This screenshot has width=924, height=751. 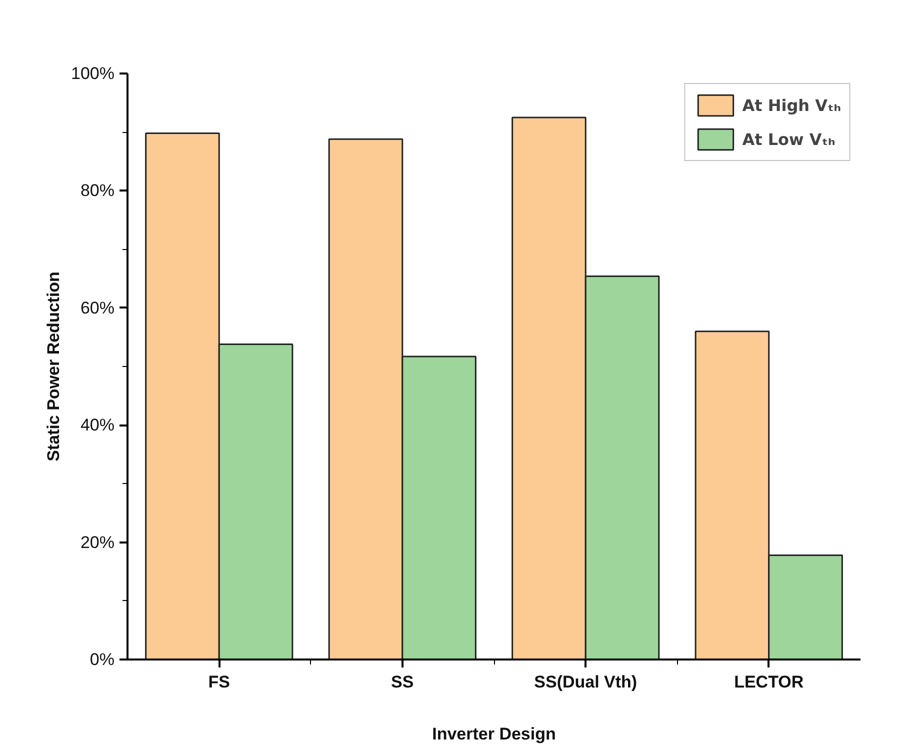 I want to click on y-tick-label: 40%, so click(x=97, y=425).